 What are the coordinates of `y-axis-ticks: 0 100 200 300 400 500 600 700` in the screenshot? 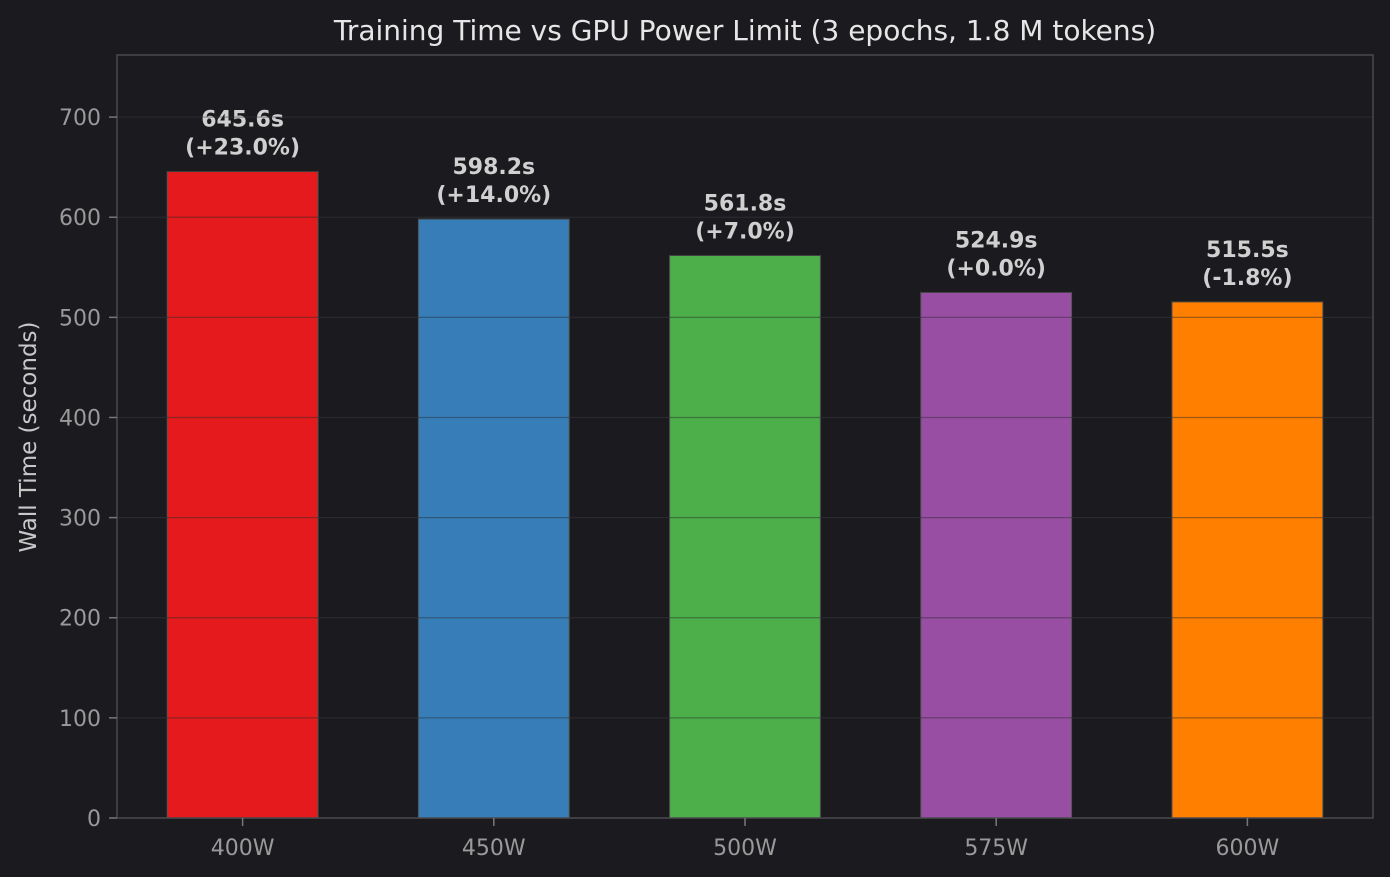 It's located at (88, 469).